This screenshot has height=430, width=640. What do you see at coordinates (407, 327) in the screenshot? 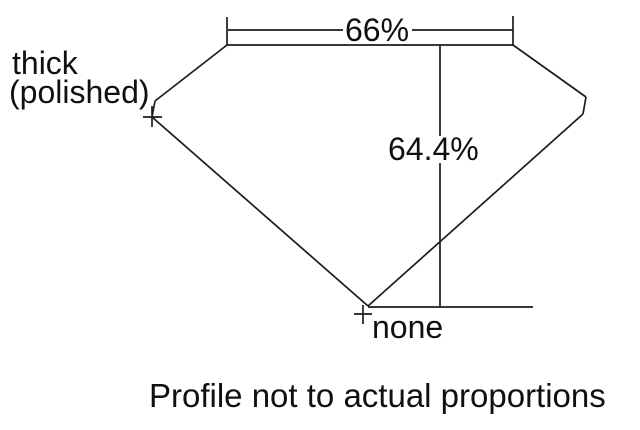
I see `culet-label: none` at bounding box center [407, 327].